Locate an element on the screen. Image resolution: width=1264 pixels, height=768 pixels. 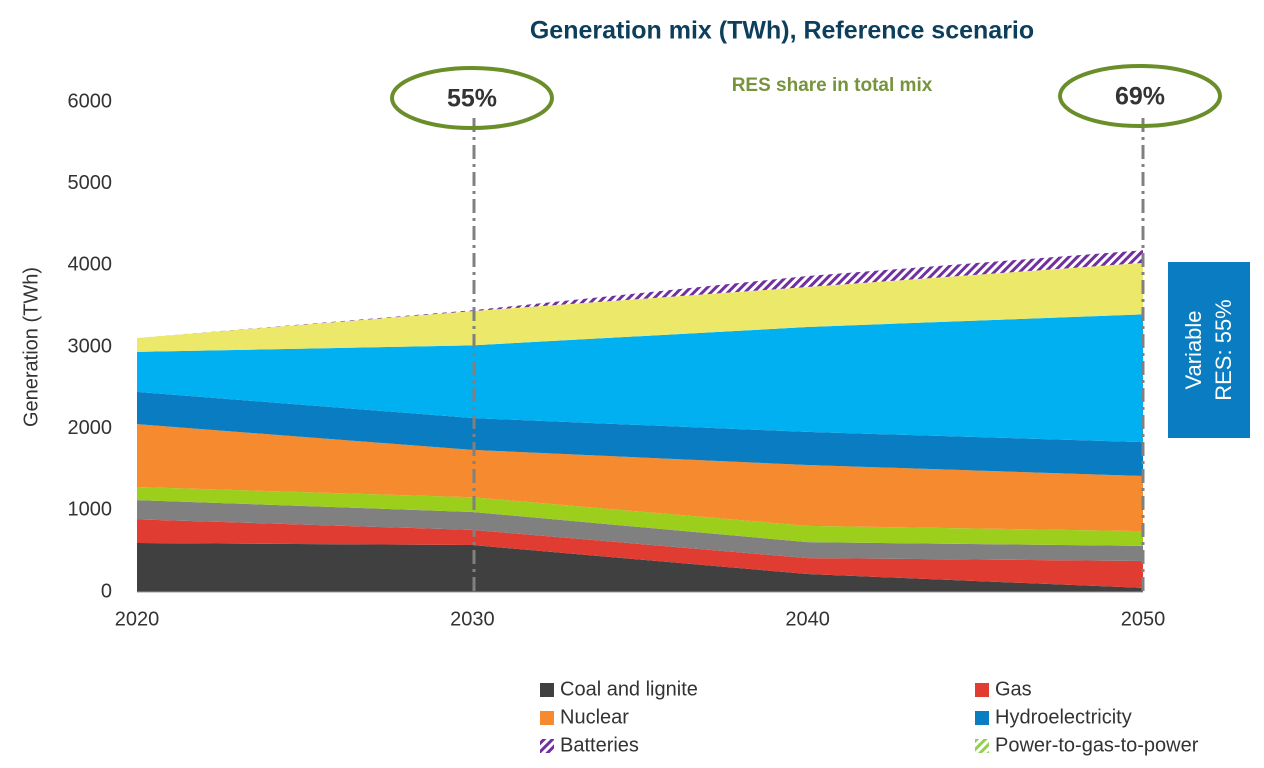
x-tick-label: 2040 is located at coordinates (807, 619).